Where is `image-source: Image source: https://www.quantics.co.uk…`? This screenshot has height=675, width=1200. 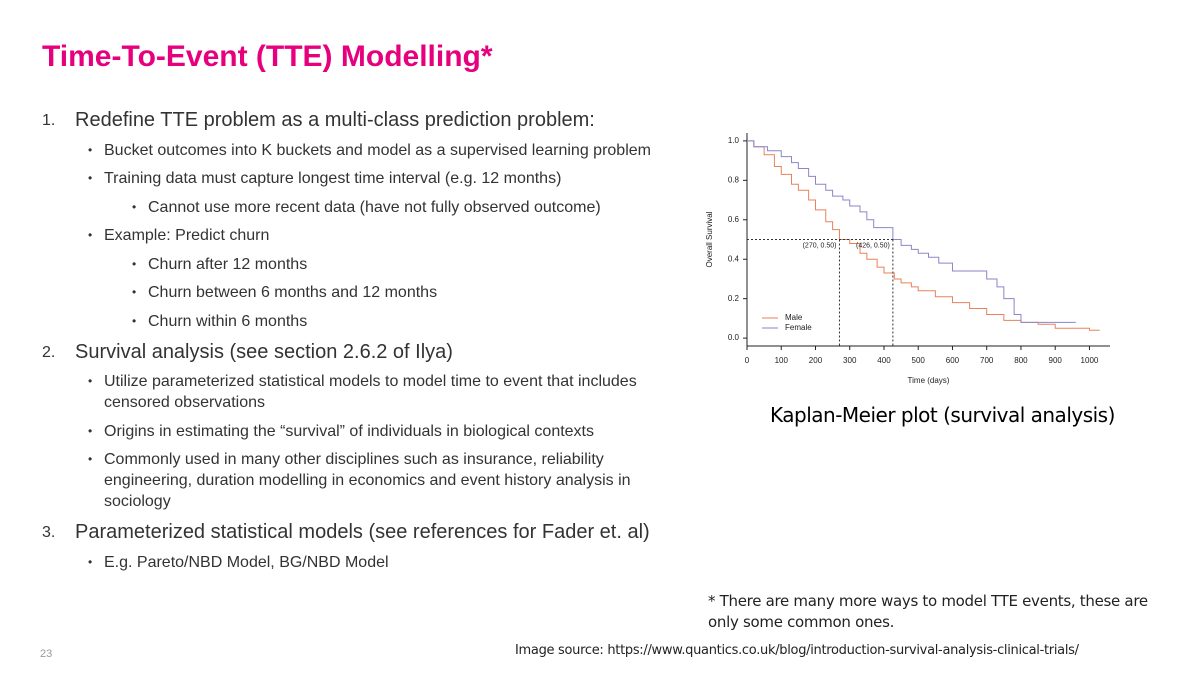 image-source: Image source: https://www.quantics.co.uk… is located at coordinates (797, 650).